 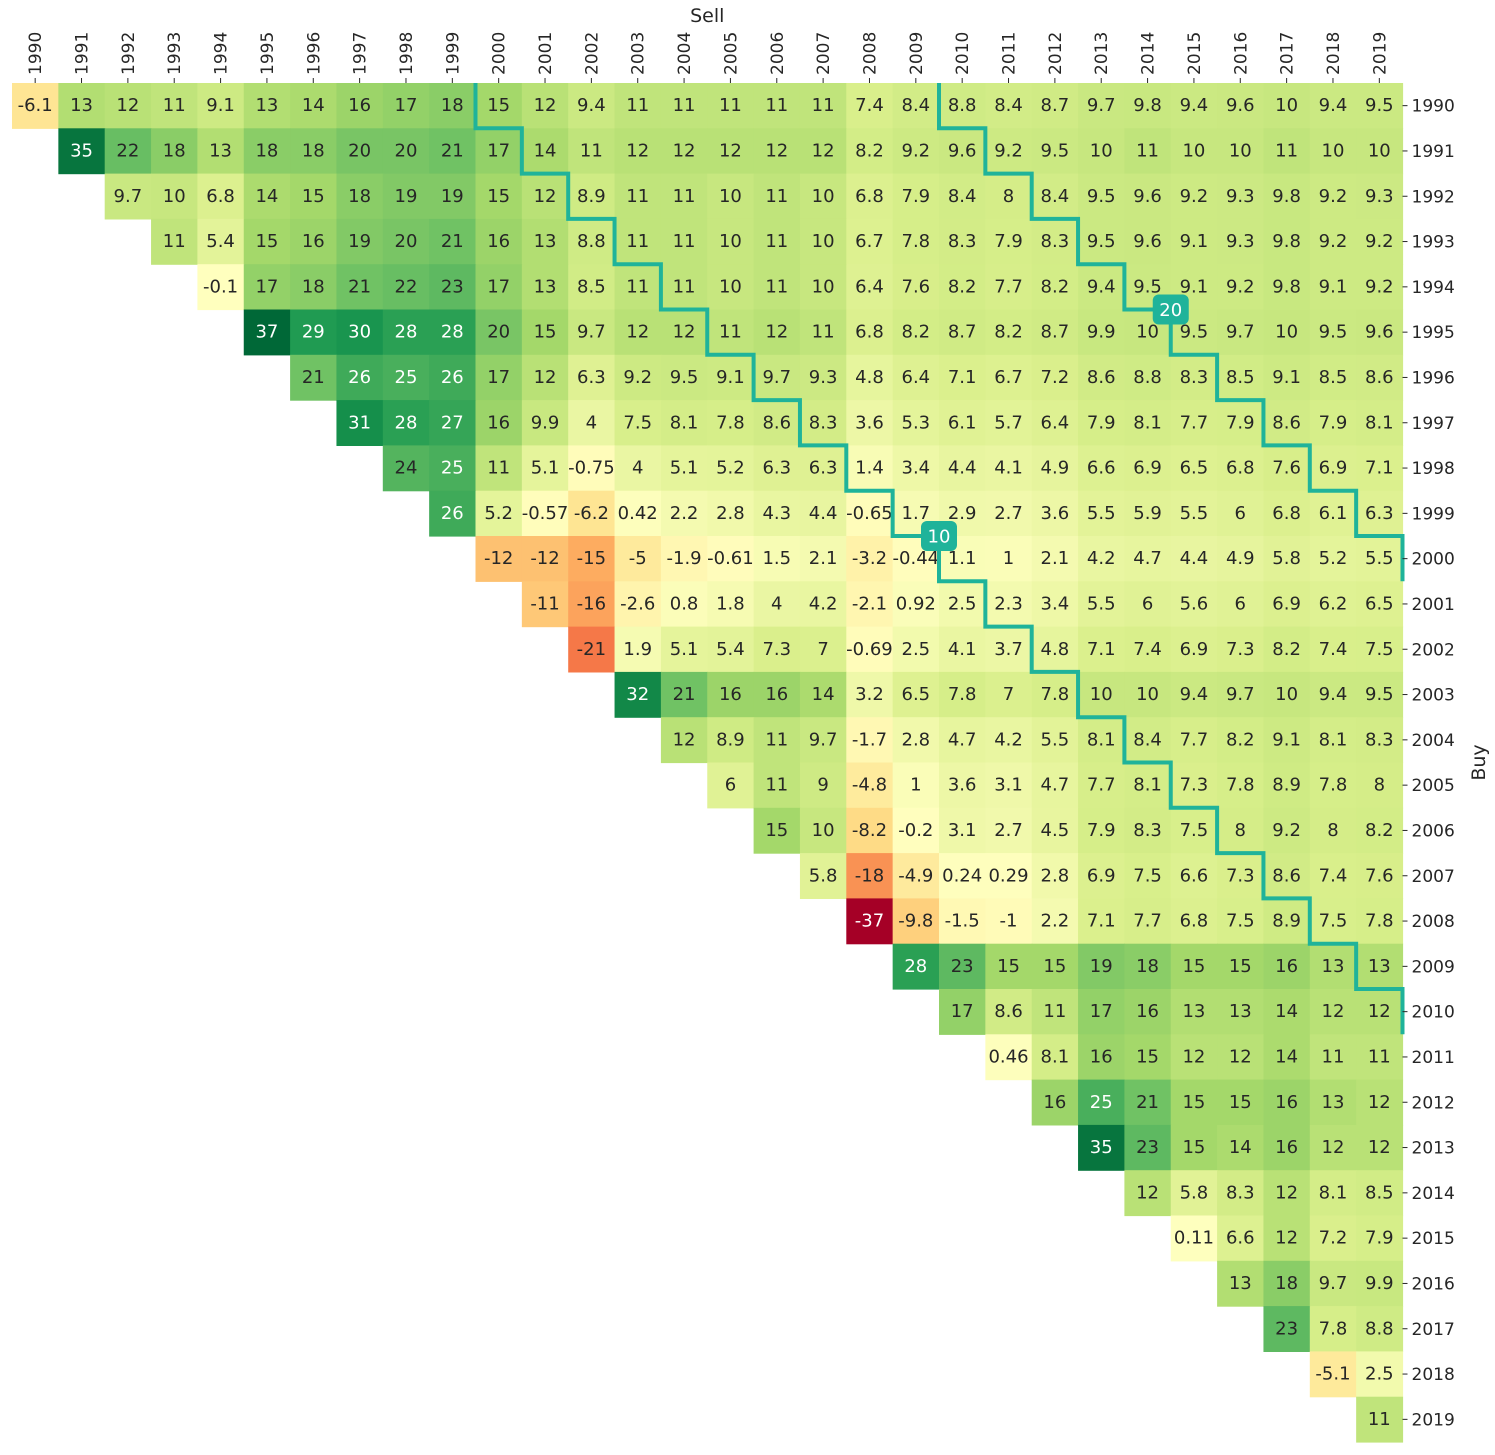 I want to click on cell-value-label: 6.6, so click(x=1194, y=875).